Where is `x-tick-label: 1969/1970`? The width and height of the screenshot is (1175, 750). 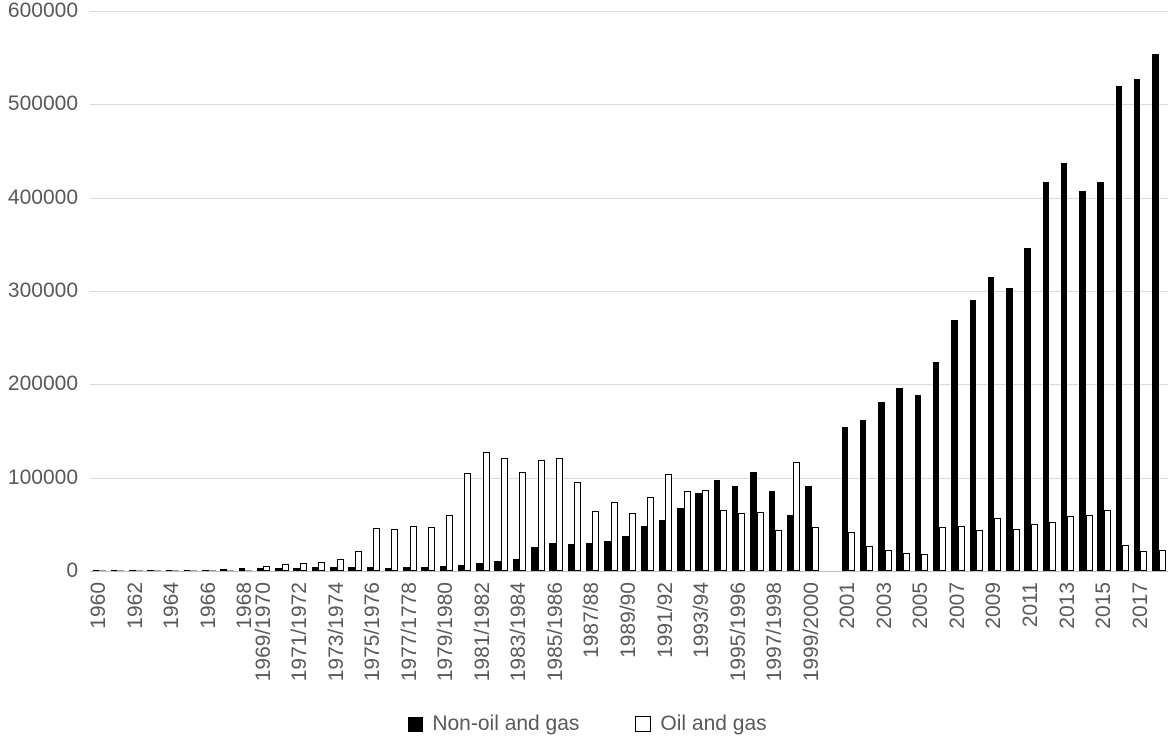
x-tick-label: 1969/1970 is located at coordinates (263, 632).